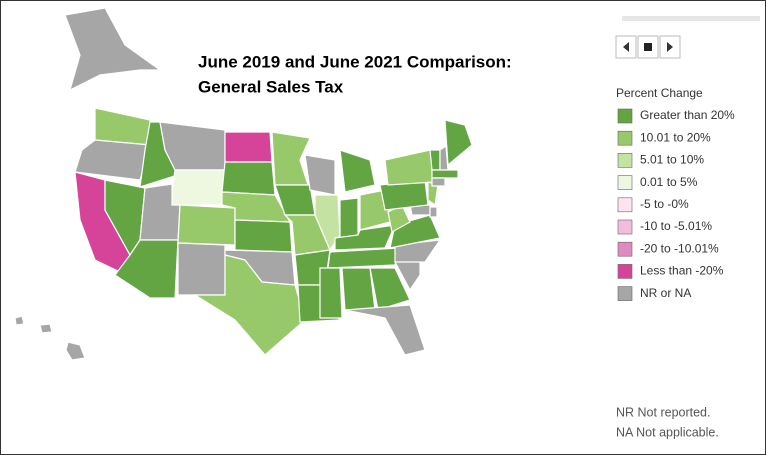 The width and height of the screenshot is (766, 455). Describe the element at coordinates (667, 432) in the screenshot. I see `note: NA Not applicable.` at that location.